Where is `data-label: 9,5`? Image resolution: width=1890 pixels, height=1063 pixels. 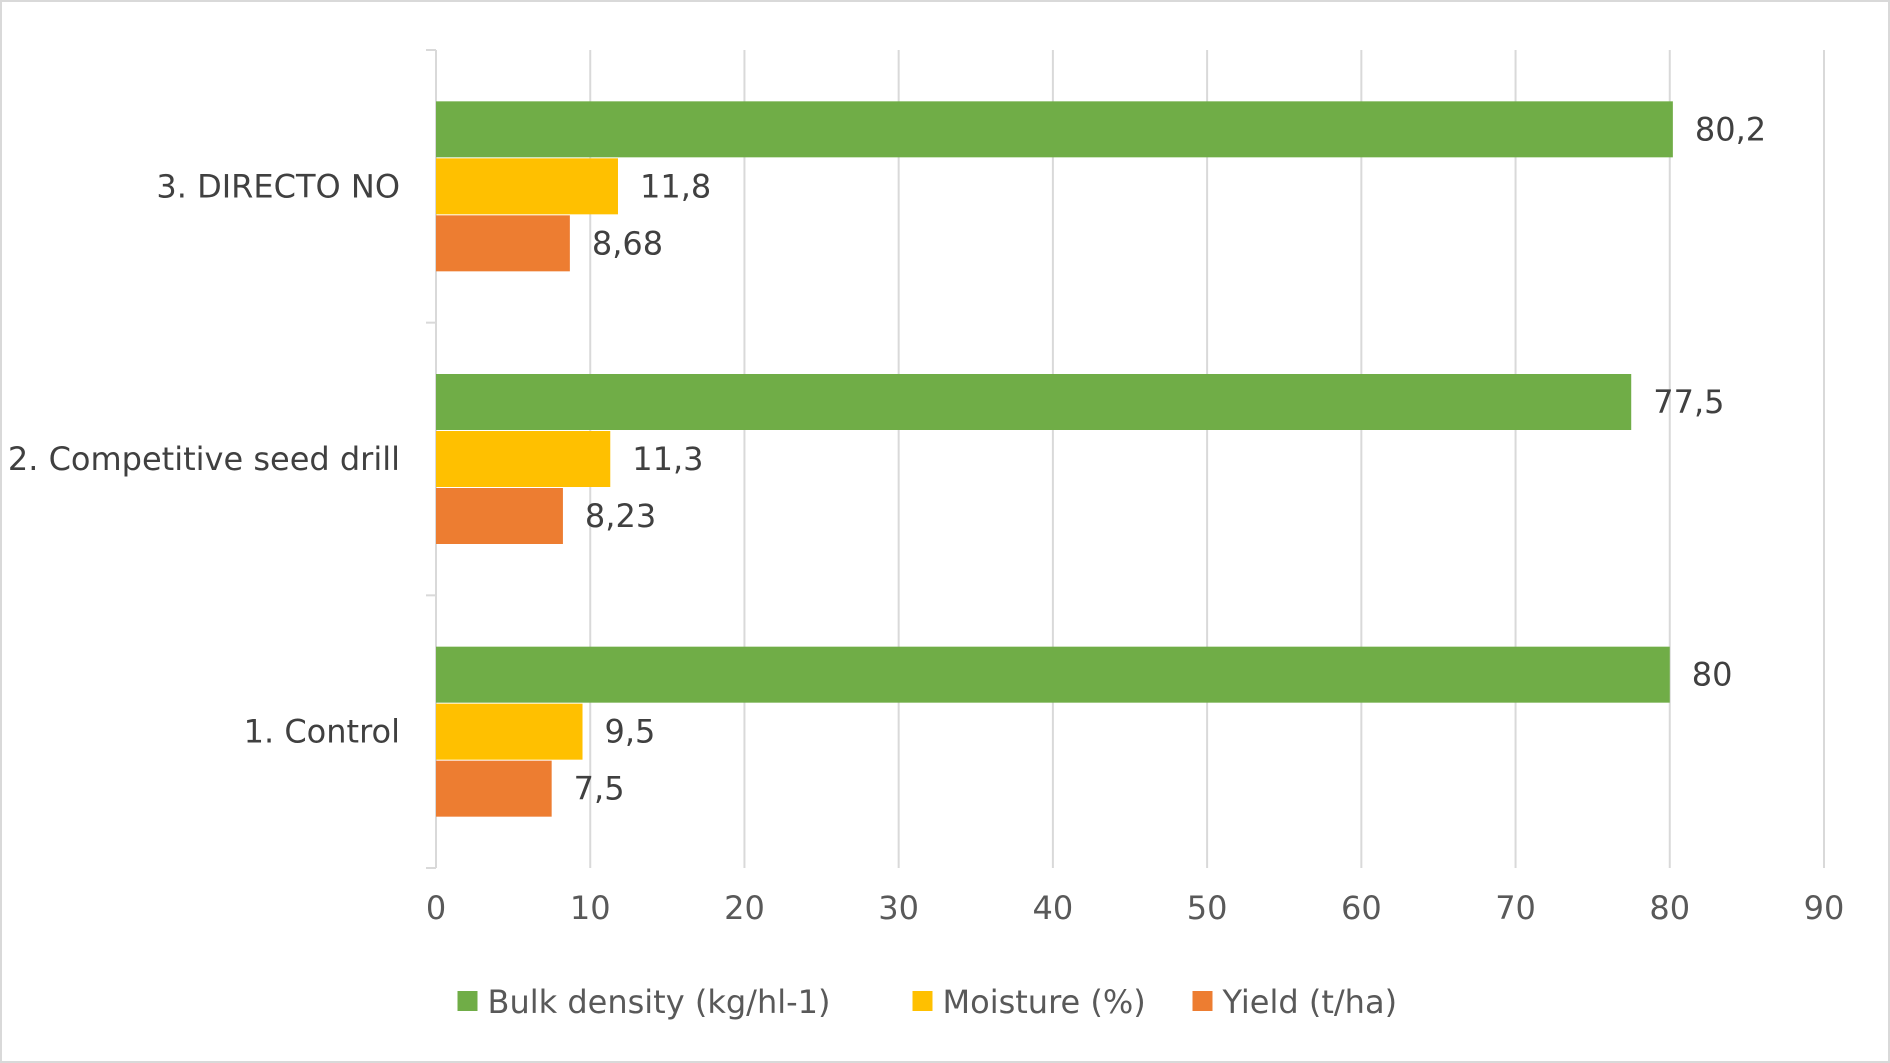
data-label: 9,5 is located at coordinates (630, 732).